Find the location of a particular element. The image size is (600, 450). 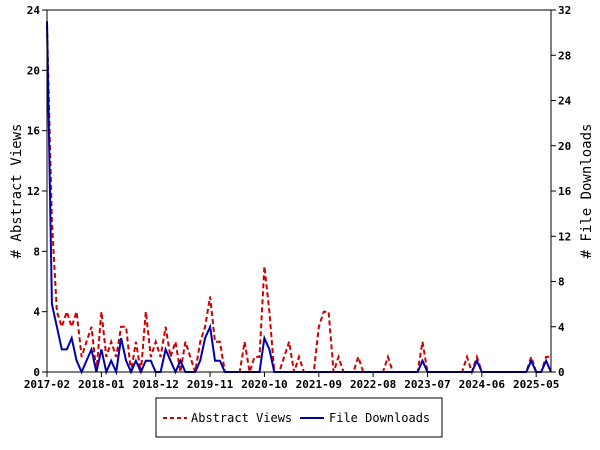

y-right-tick-label: 24 is located at coordinates (565, 101).